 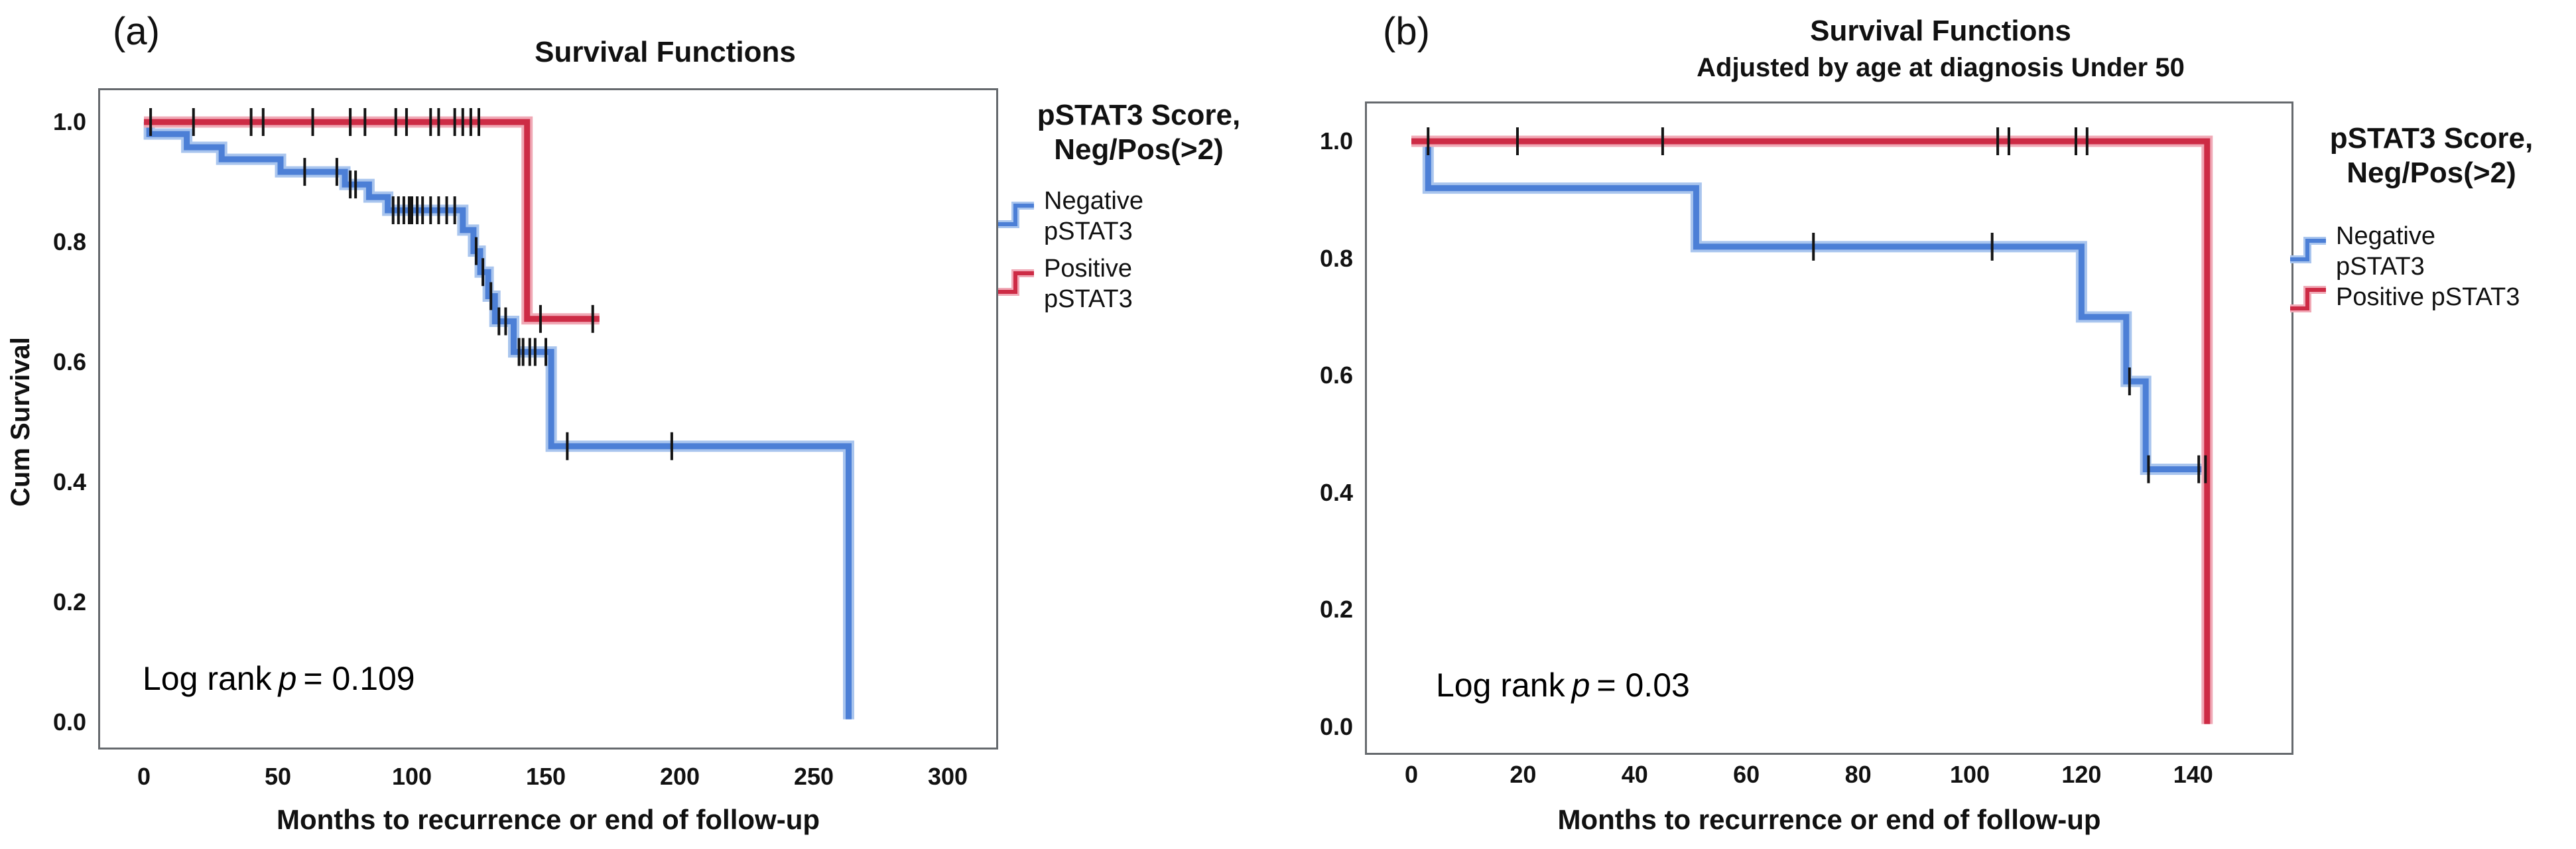 I want to click on legend-a-negative-label: Negative pSTAT3, so click(x=1094, y=216).